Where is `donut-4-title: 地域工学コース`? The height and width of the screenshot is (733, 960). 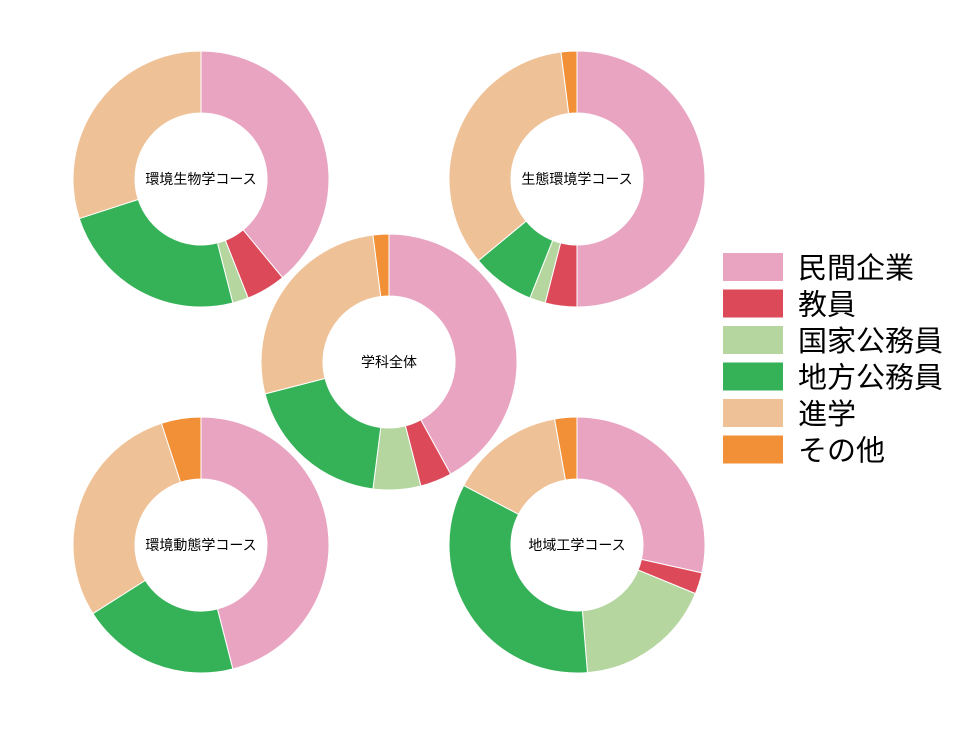 donut-4-title: 地域工学コース is located at coordinates (576, 546).